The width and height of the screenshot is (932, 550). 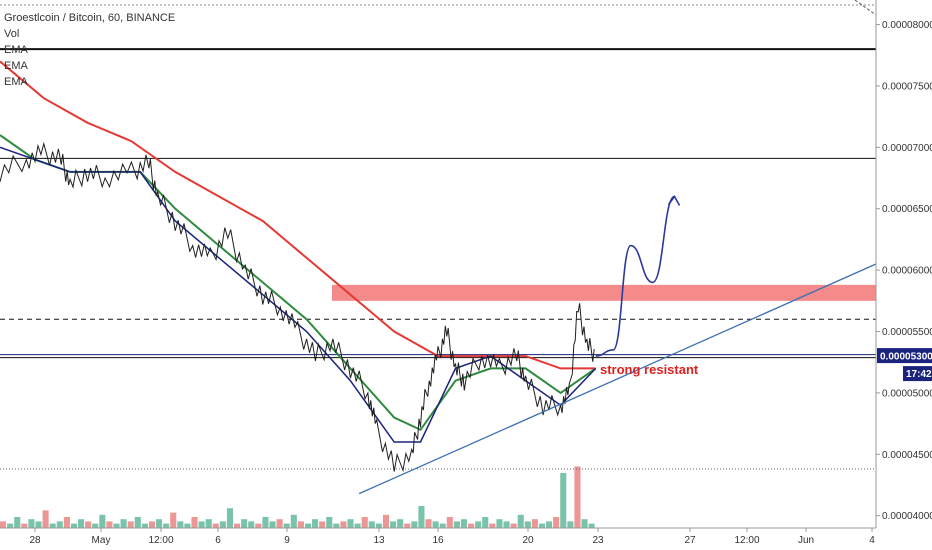 What do you see at coordinates (806, 540) in the screenshot?
I see `x-tick-label: Jun` at bounding box center [806, 540].